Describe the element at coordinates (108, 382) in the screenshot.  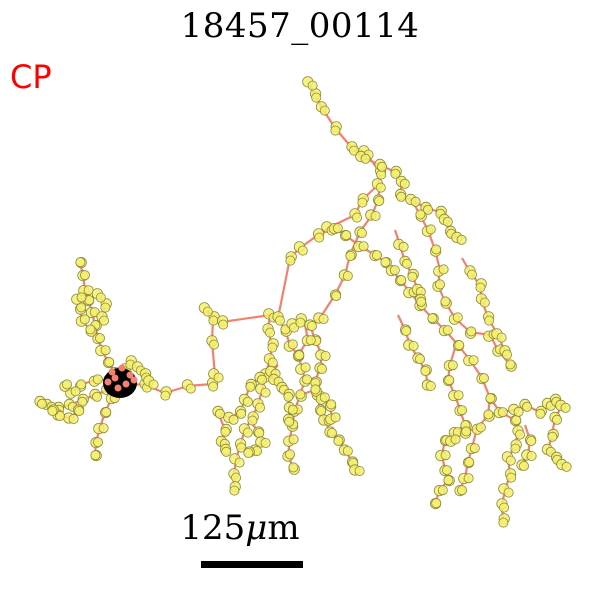
I see `soma-node` at that location.